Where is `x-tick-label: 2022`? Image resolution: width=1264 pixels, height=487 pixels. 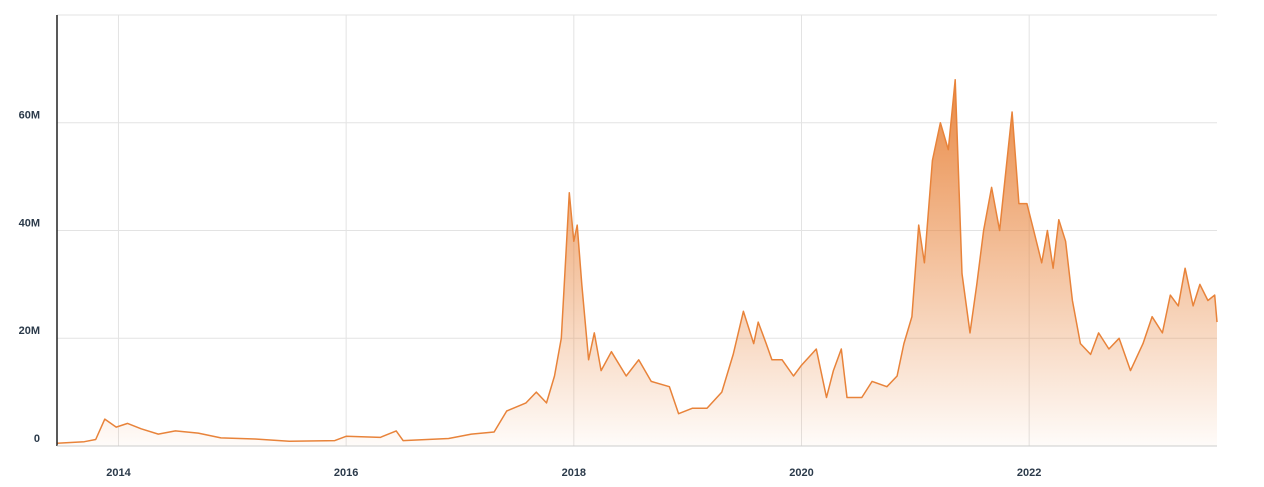
x-tick-label: 2022 is located at coordinates (1029, 473).